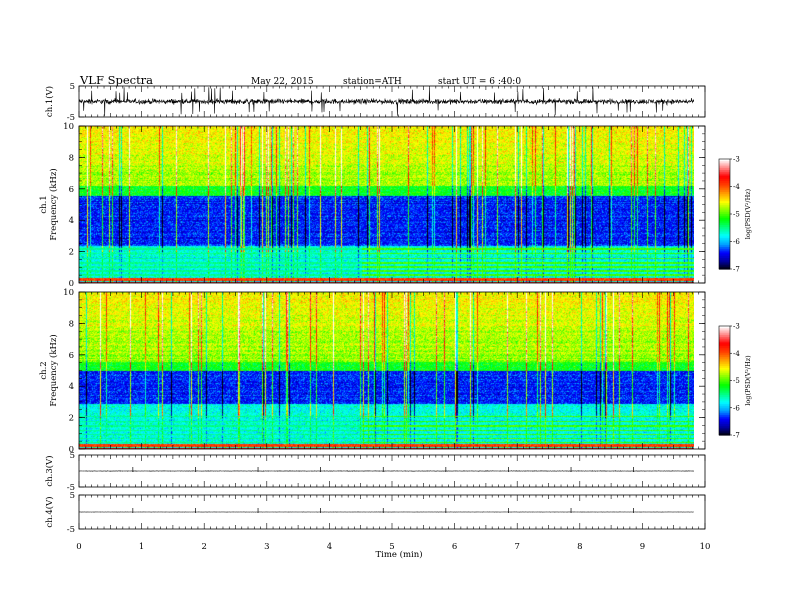  I want to click on ch2-spectrogram-ytick-label: 0, so click(71, 450).